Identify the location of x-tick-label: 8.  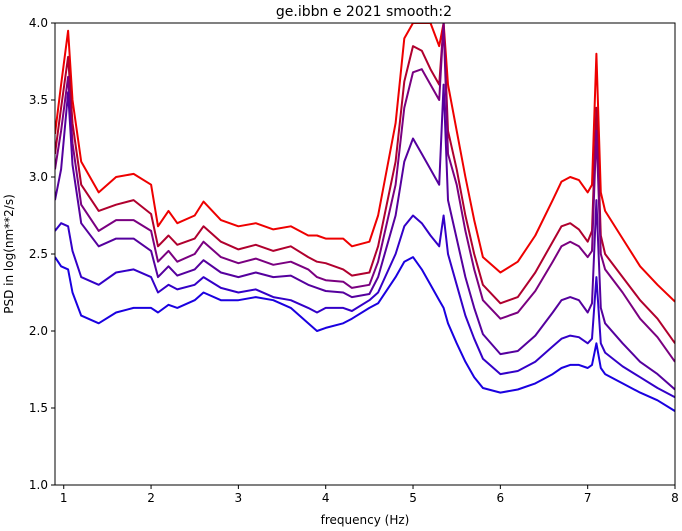
(675, 498).